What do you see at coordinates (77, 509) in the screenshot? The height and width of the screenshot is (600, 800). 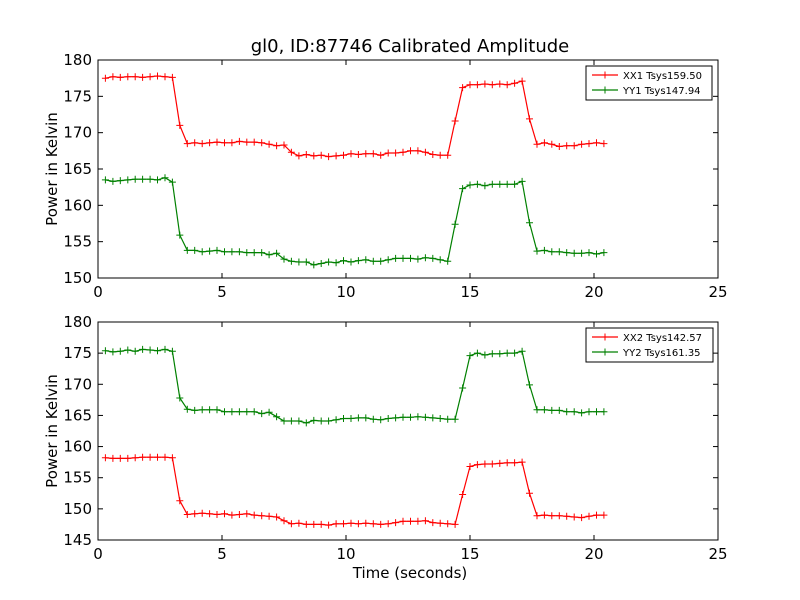 I see `y-tick-label: 150` at bounding box center [77, 509].